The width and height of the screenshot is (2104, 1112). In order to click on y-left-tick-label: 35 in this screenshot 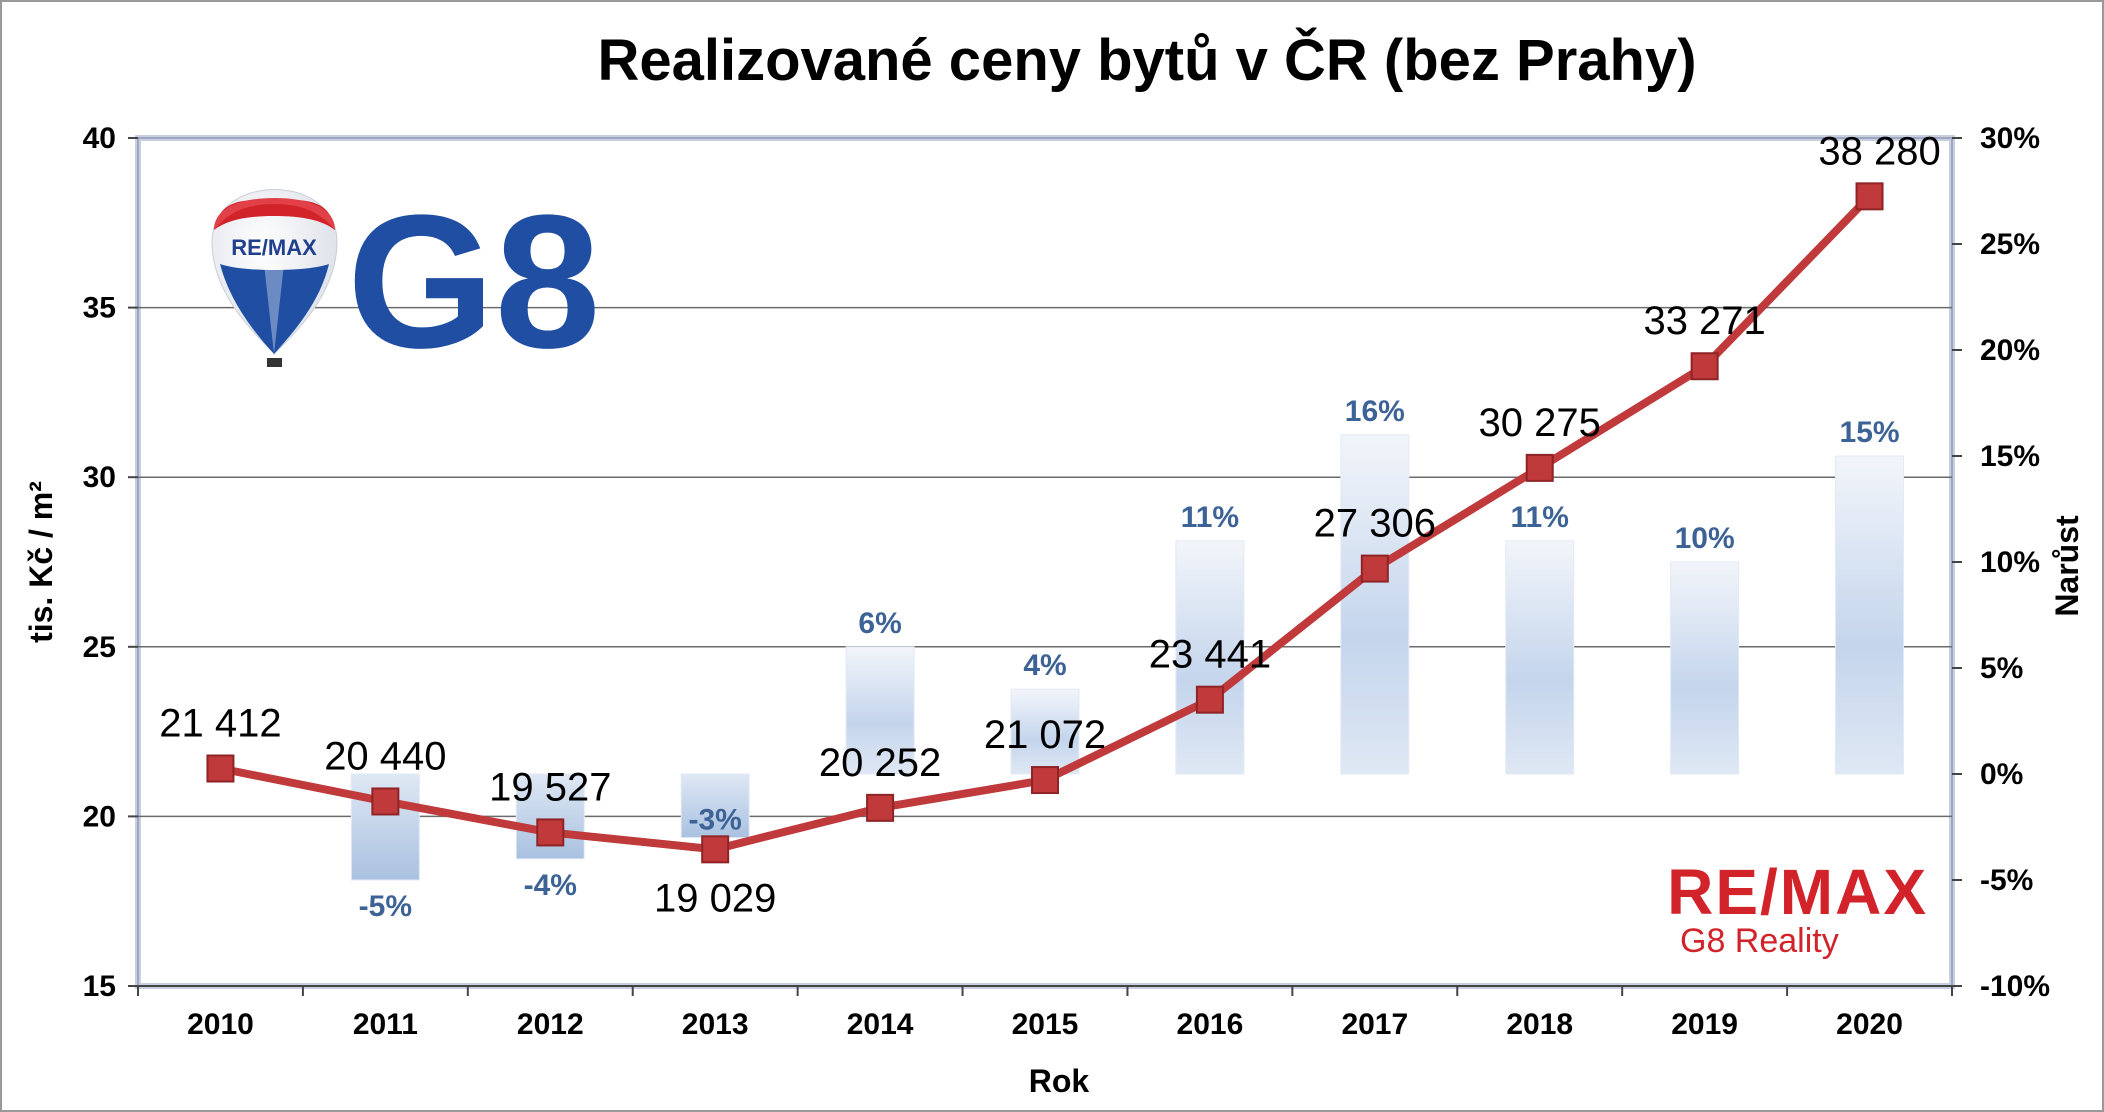, I will do `click(99, 308)`.